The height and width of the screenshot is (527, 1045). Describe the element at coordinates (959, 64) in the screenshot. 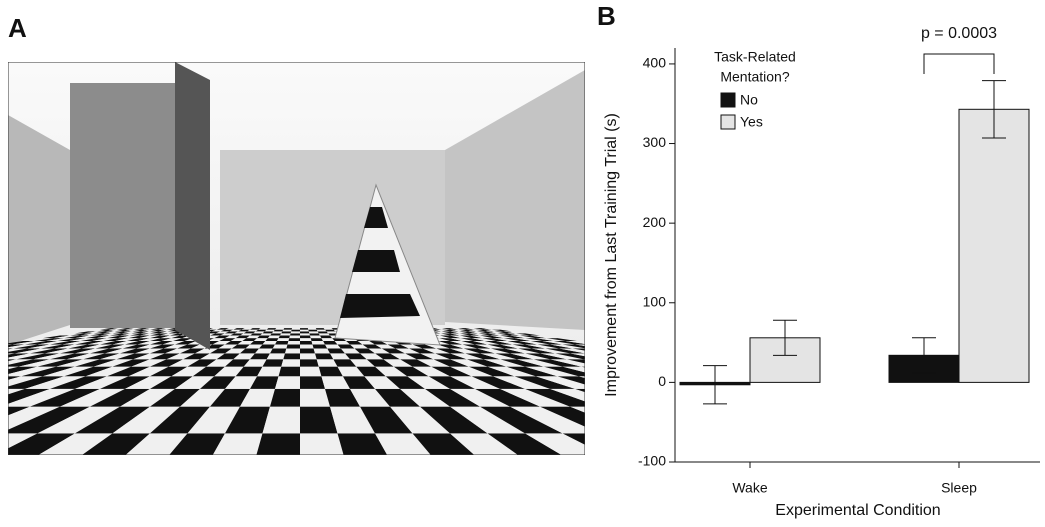

I see `significance-bracket` at that location.